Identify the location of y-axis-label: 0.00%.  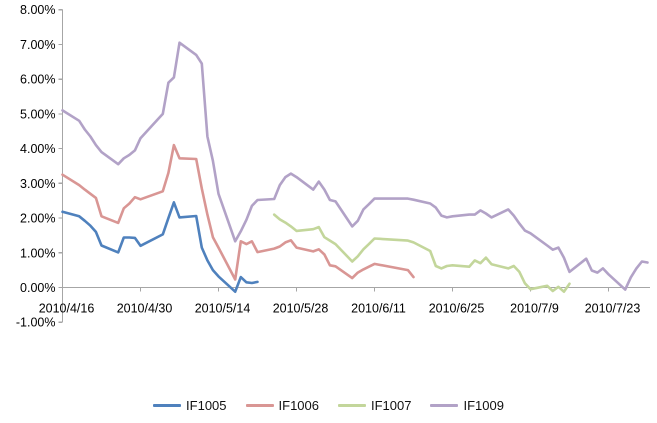
(37, 288).